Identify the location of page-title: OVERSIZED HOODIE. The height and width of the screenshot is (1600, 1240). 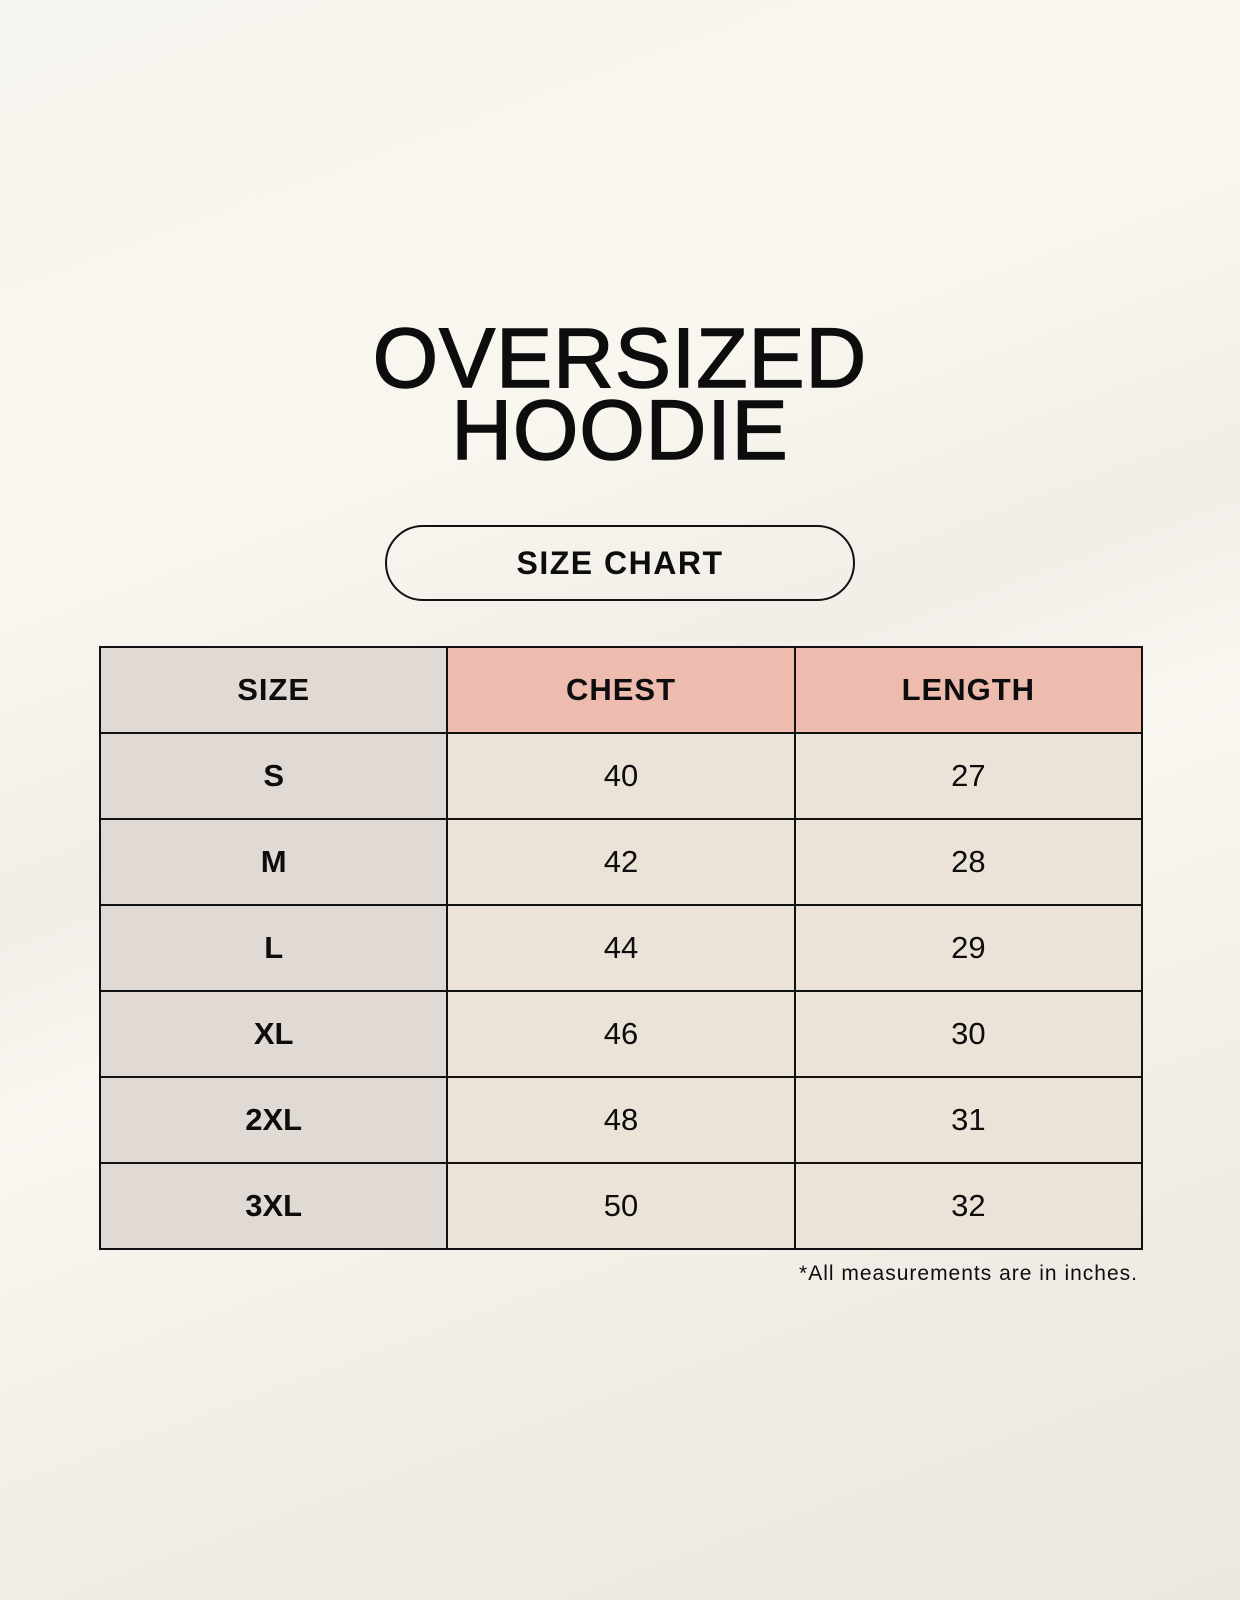
(620, 394).